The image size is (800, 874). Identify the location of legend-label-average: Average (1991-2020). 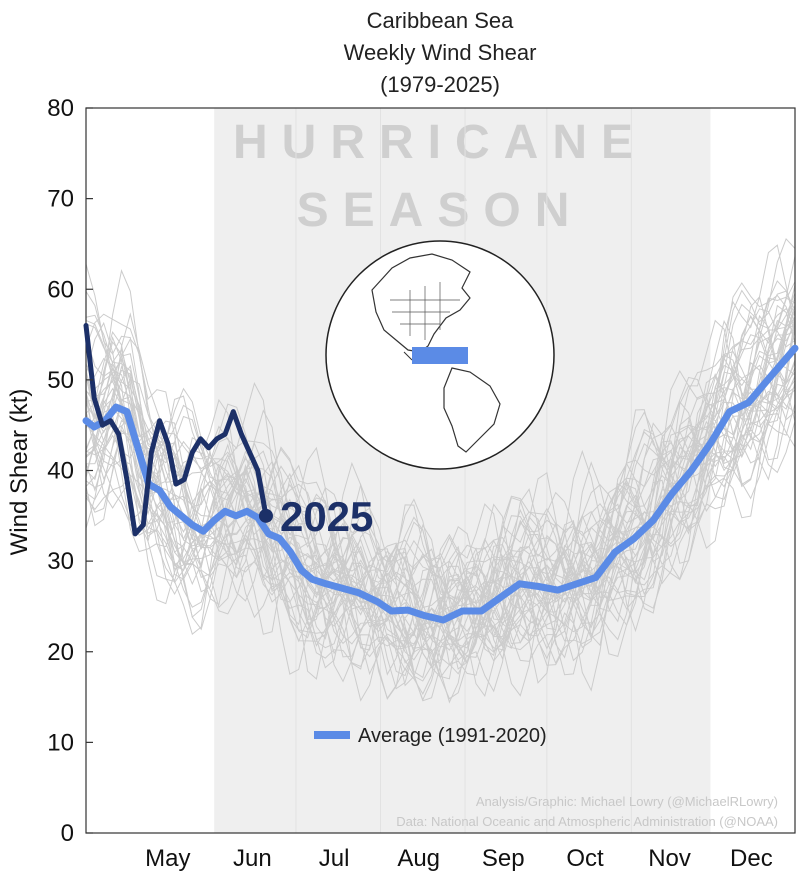
(452, 736).